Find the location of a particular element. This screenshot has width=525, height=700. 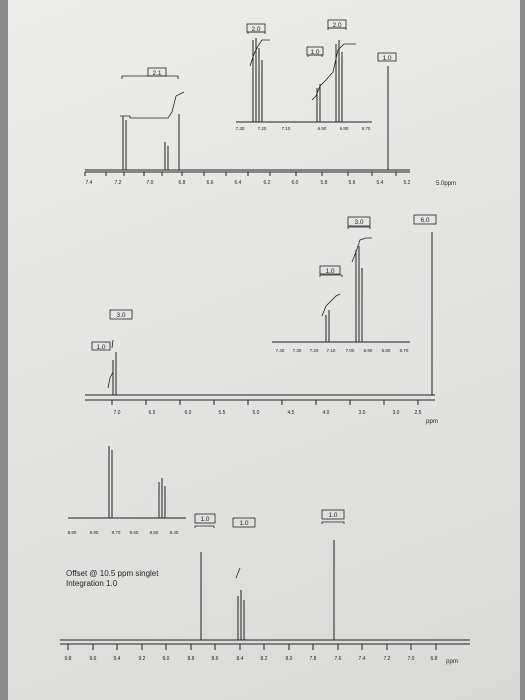

spectrum3-inset-tick: 8.60 is located at coordinates (134, 532).